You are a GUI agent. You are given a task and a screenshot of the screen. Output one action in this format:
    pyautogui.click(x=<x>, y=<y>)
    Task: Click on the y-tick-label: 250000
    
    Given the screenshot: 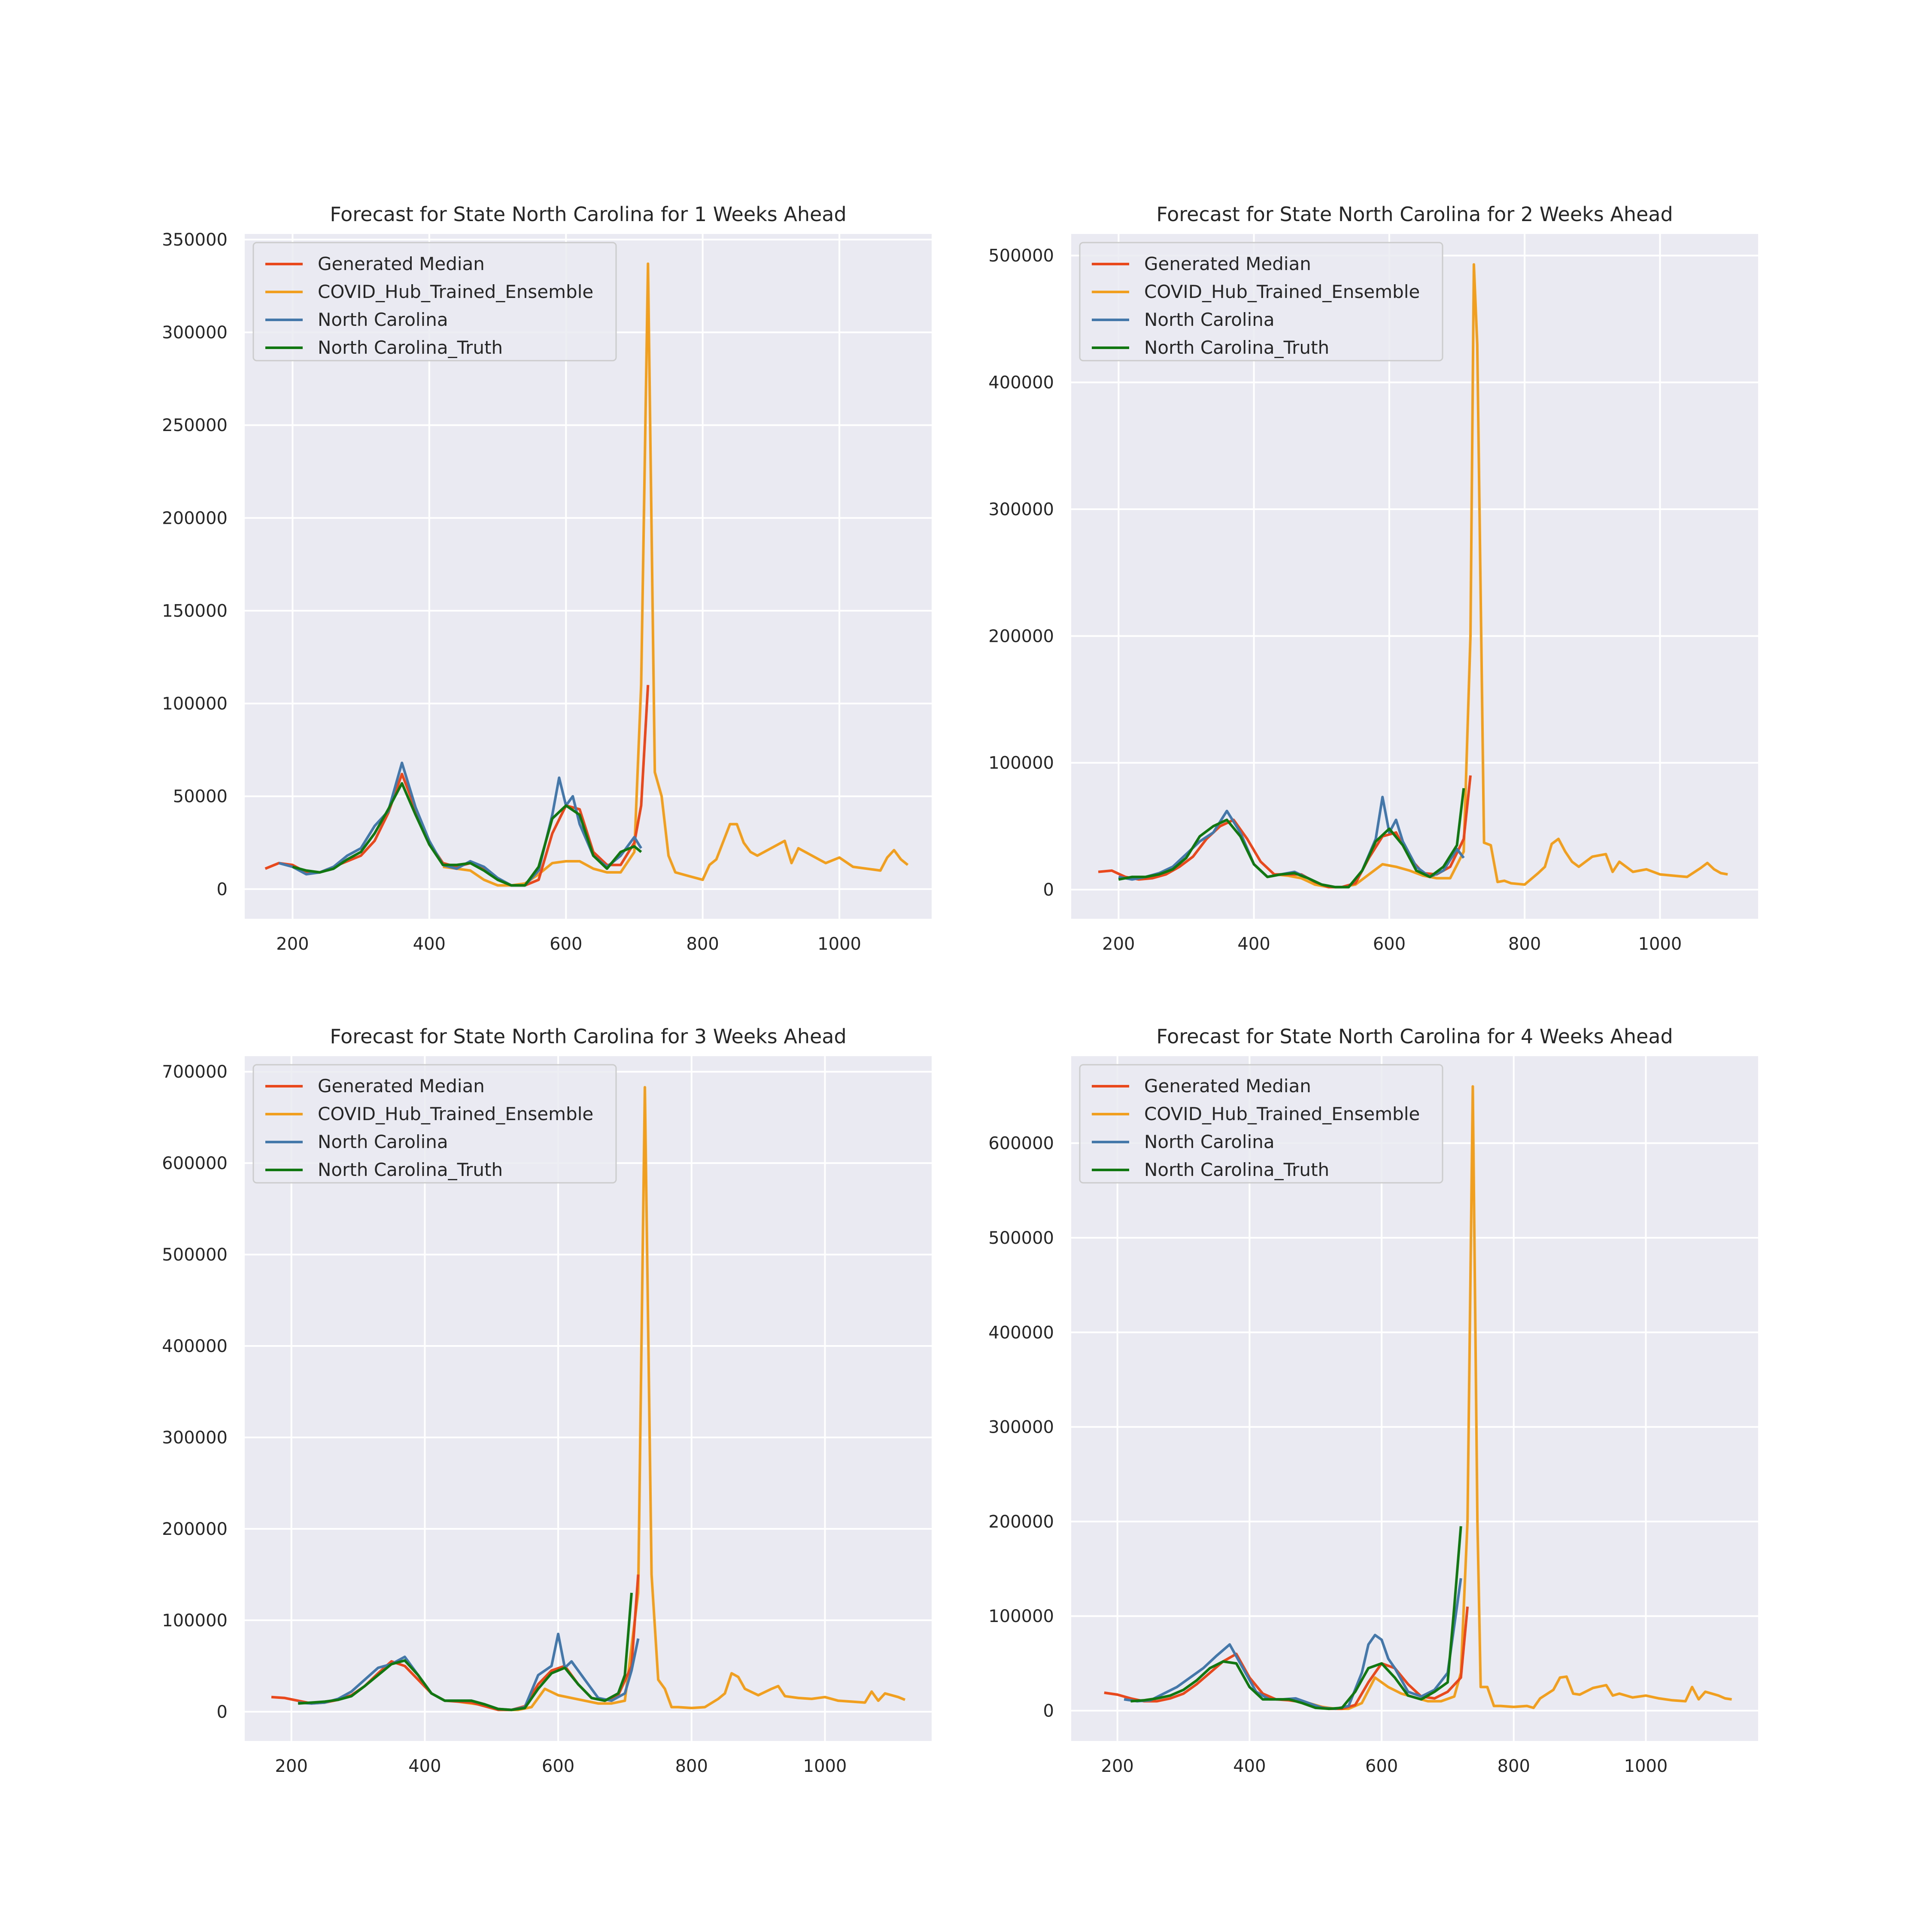 What is the action you would take?
    pyautogui.click(x=195, y=425)
    